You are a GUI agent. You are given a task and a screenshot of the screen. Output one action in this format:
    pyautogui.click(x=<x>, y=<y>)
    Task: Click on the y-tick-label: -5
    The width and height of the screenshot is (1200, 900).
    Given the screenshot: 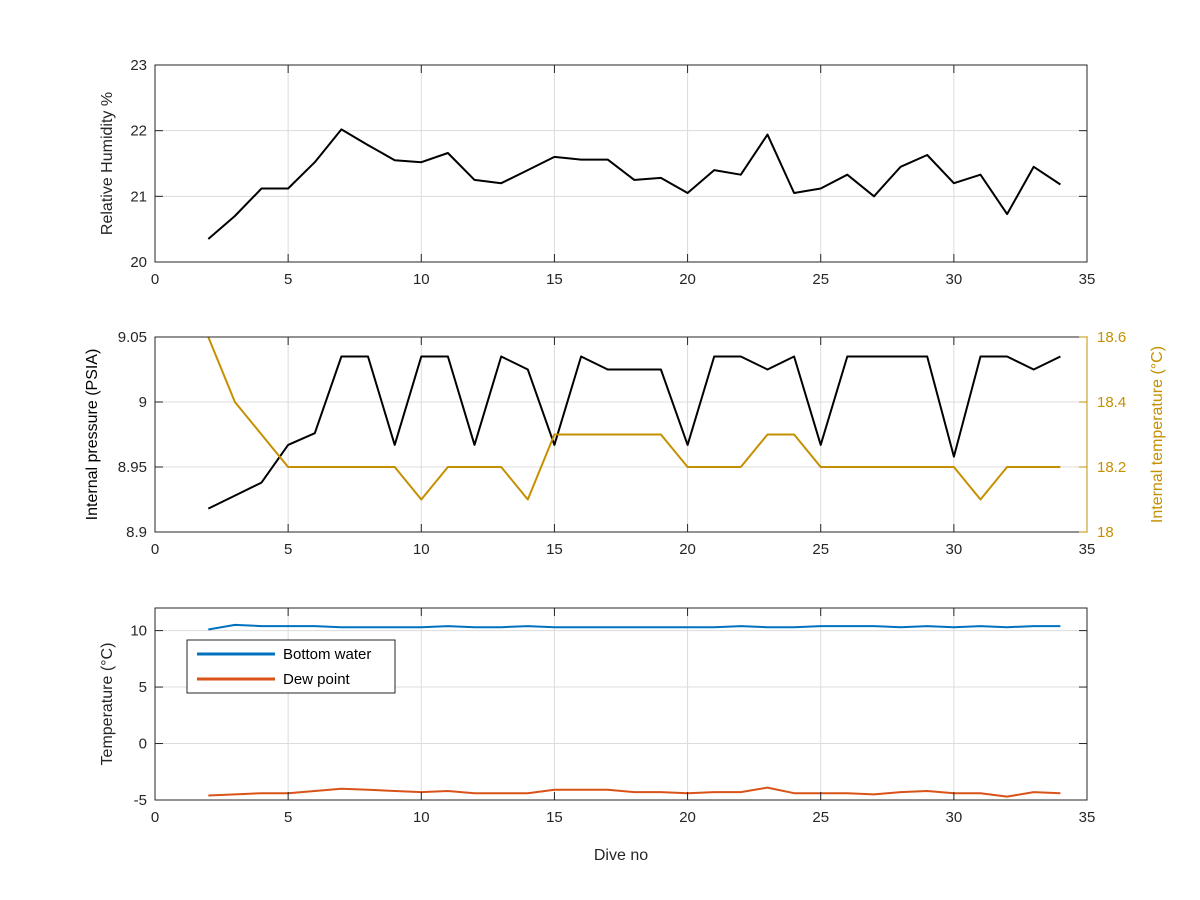 What is the action you would take?
    pyautogui.click(x=140, y=800)
    